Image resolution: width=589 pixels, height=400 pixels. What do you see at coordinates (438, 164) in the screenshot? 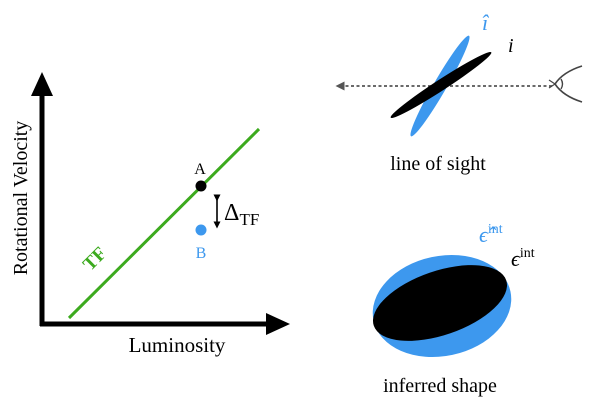
I see `line-of-sight-caption: line of sight` at bounding box center [438, 164].